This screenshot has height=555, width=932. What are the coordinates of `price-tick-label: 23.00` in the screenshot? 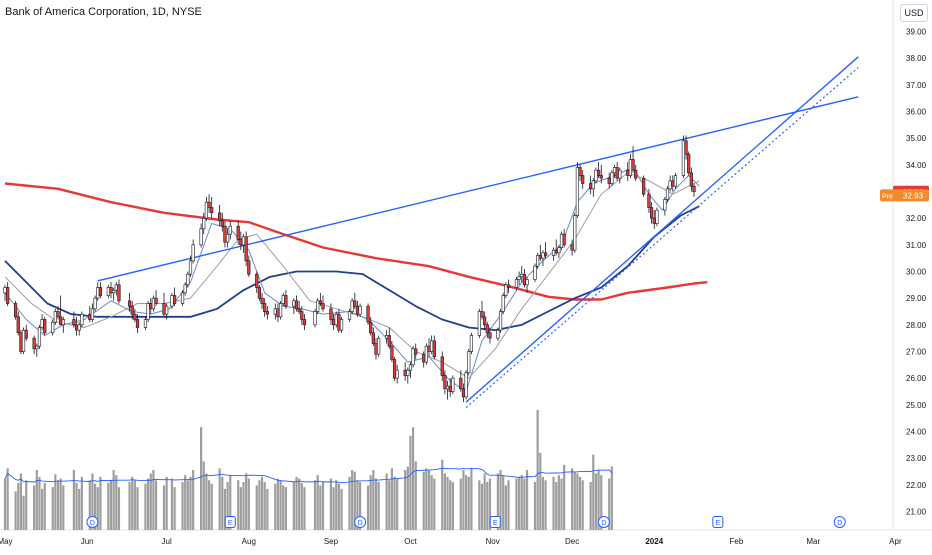 It's located at (916, 458).